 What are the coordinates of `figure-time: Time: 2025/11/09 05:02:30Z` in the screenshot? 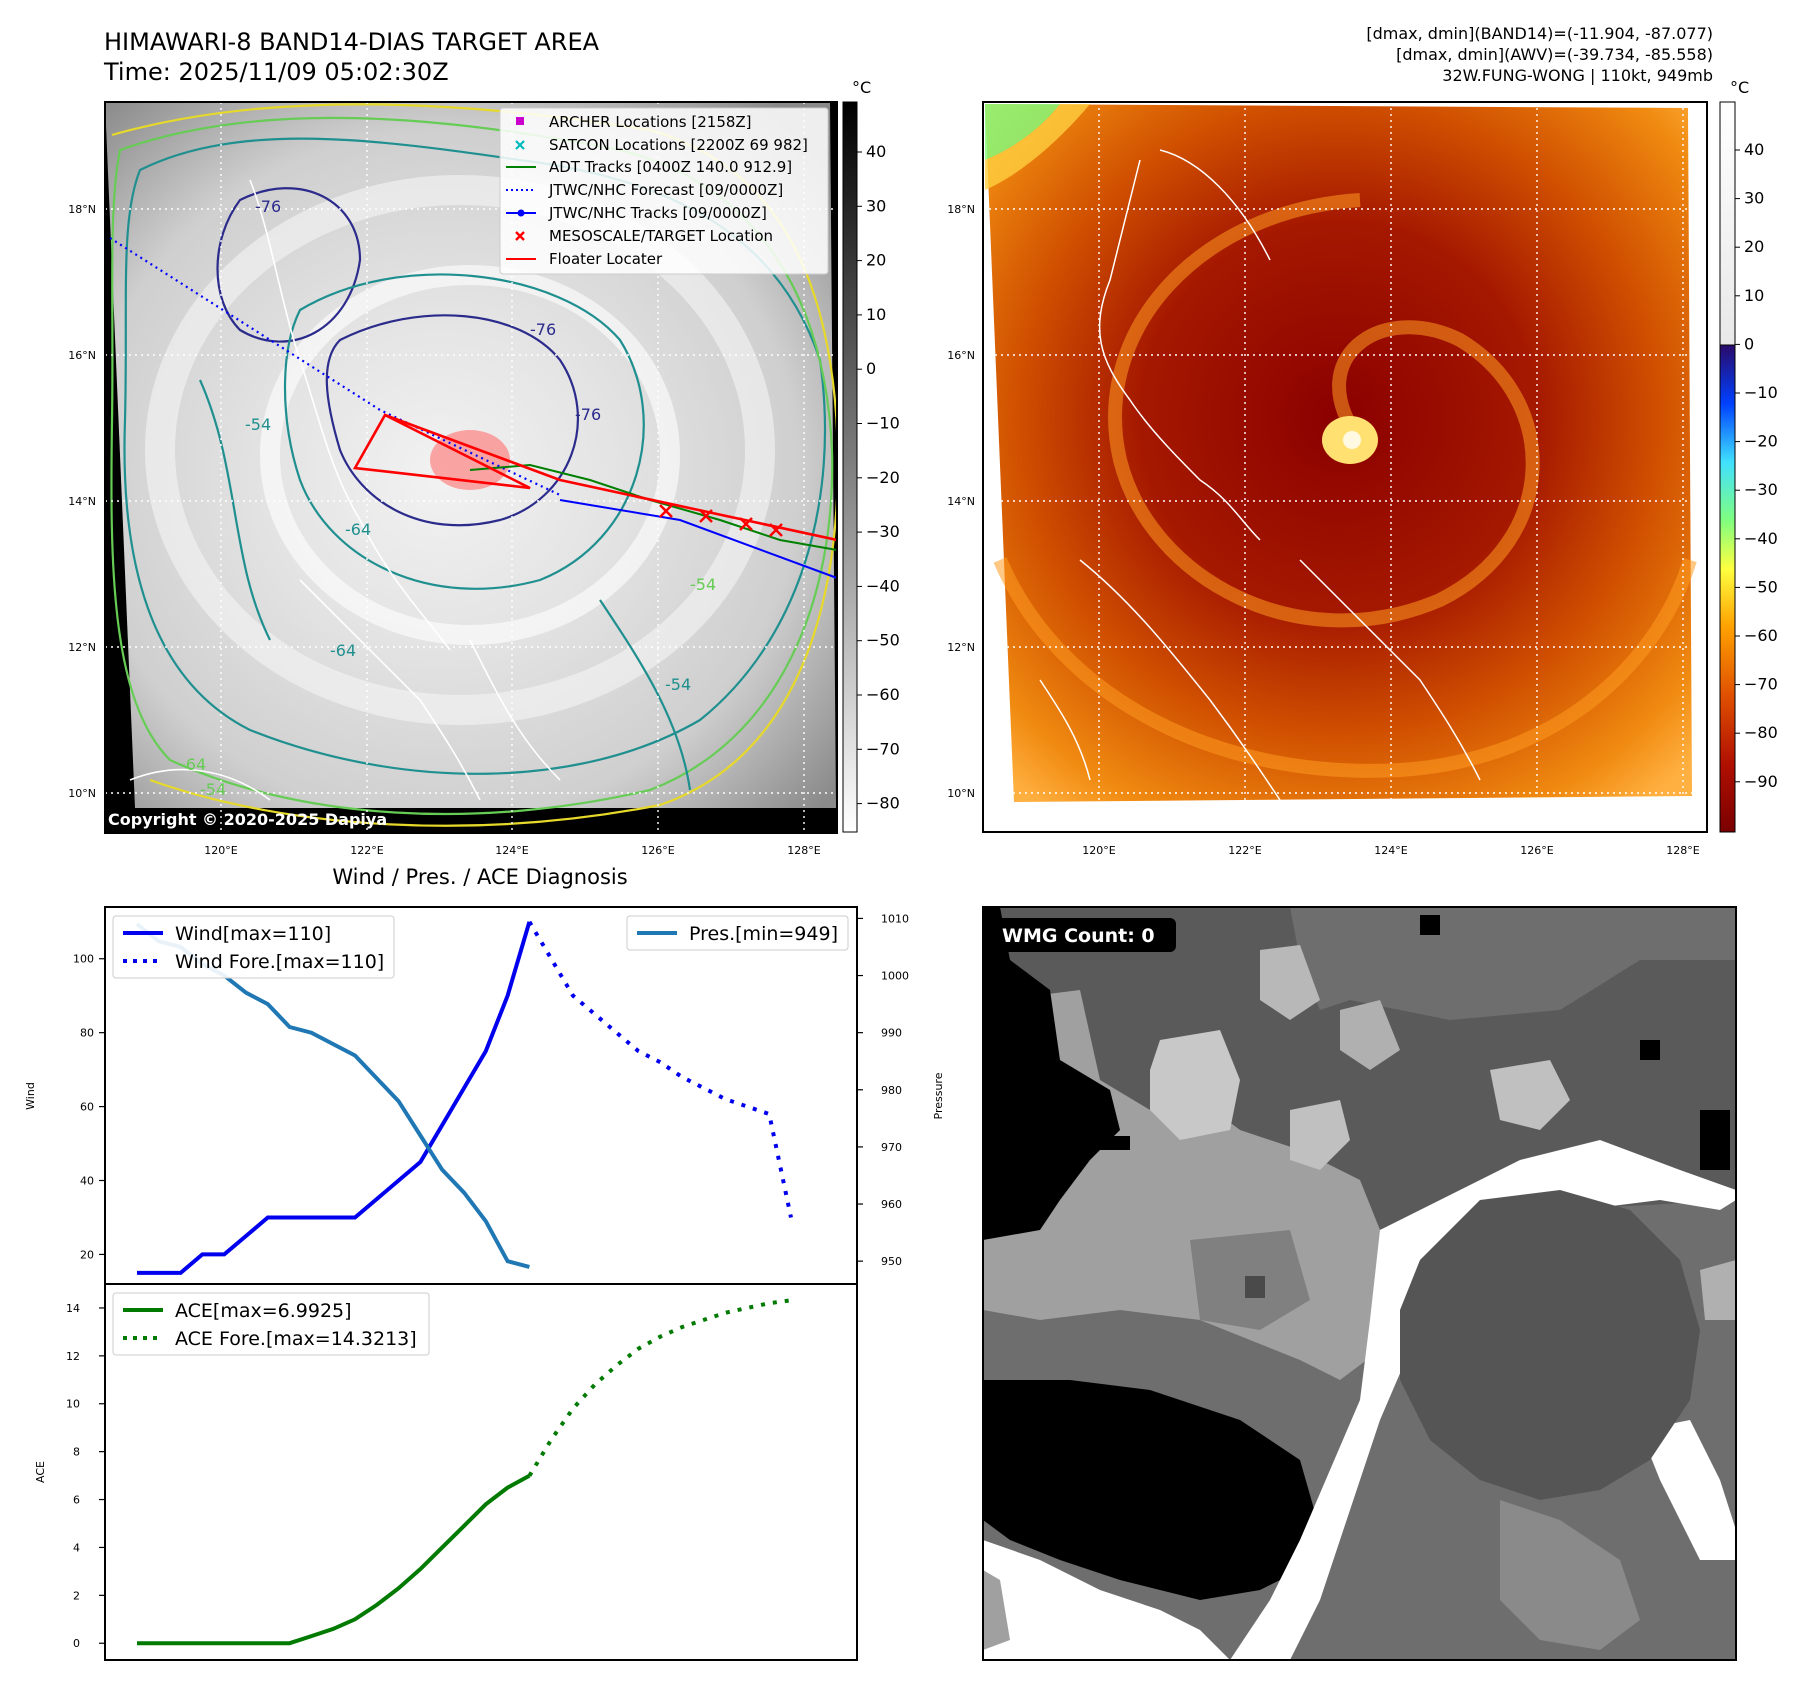 It's located at (276, 72).